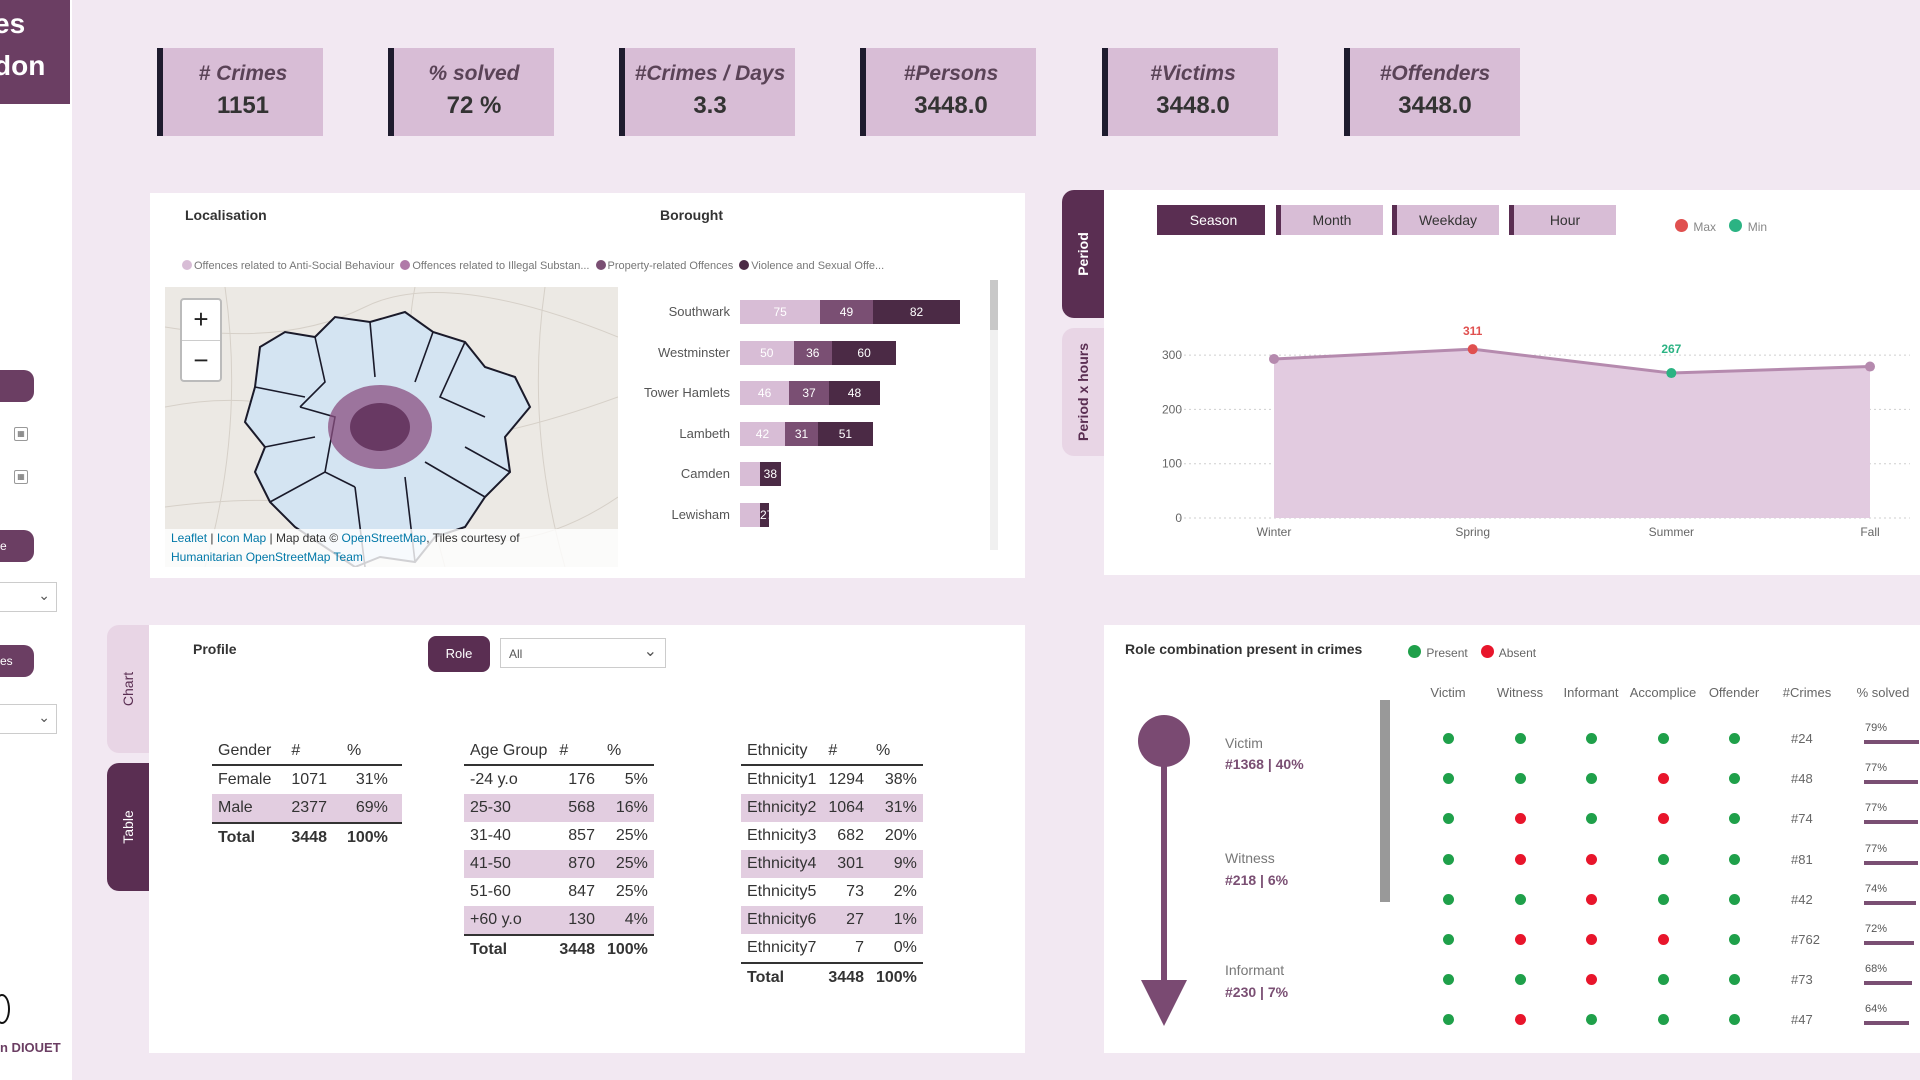 Image resolution: width=1920 pixels, height=1080 pixels. Describe the element at coordinates (559, 920) in the screenshot. I see `table-row: +60 y.o 130 4%` at that location.